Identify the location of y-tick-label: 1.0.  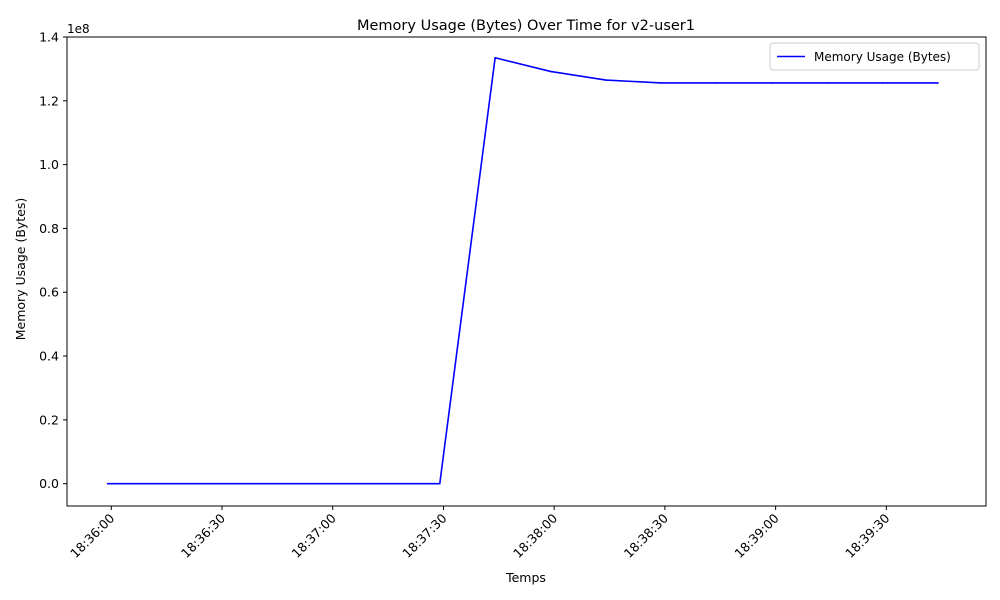
(49, 164).